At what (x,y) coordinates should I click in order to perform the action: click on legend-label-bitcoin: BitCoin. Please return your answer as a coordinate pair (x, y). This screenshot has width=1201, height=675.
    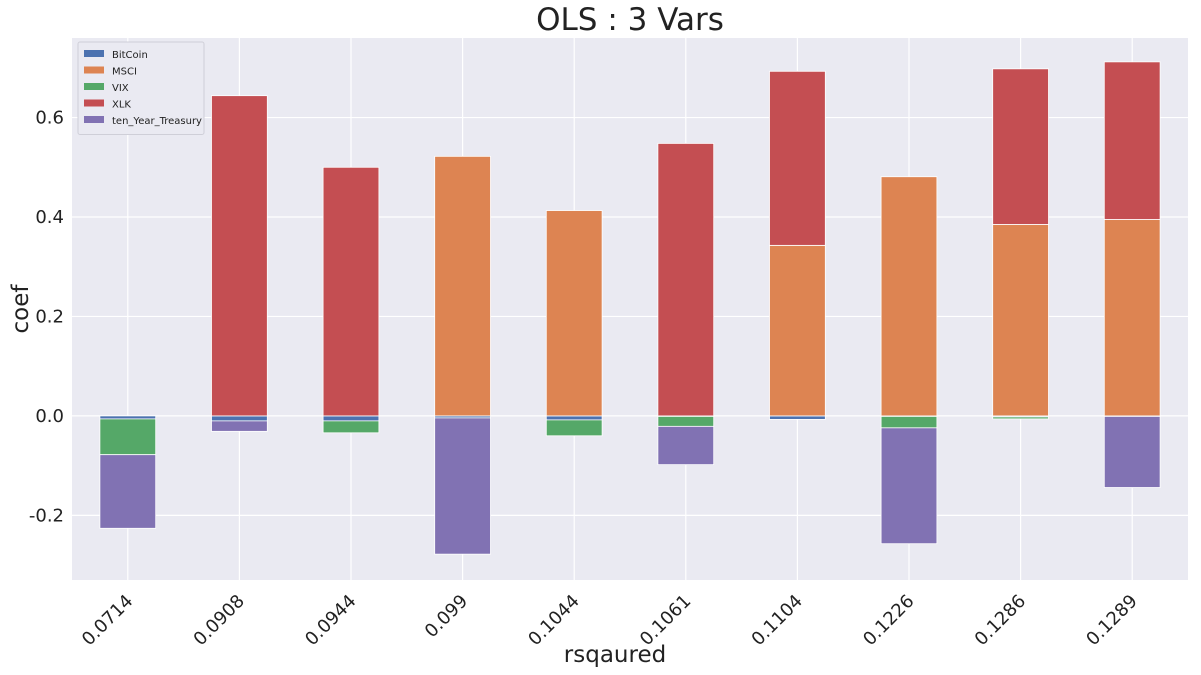
    Looking at the image, I should click on (130, 55).